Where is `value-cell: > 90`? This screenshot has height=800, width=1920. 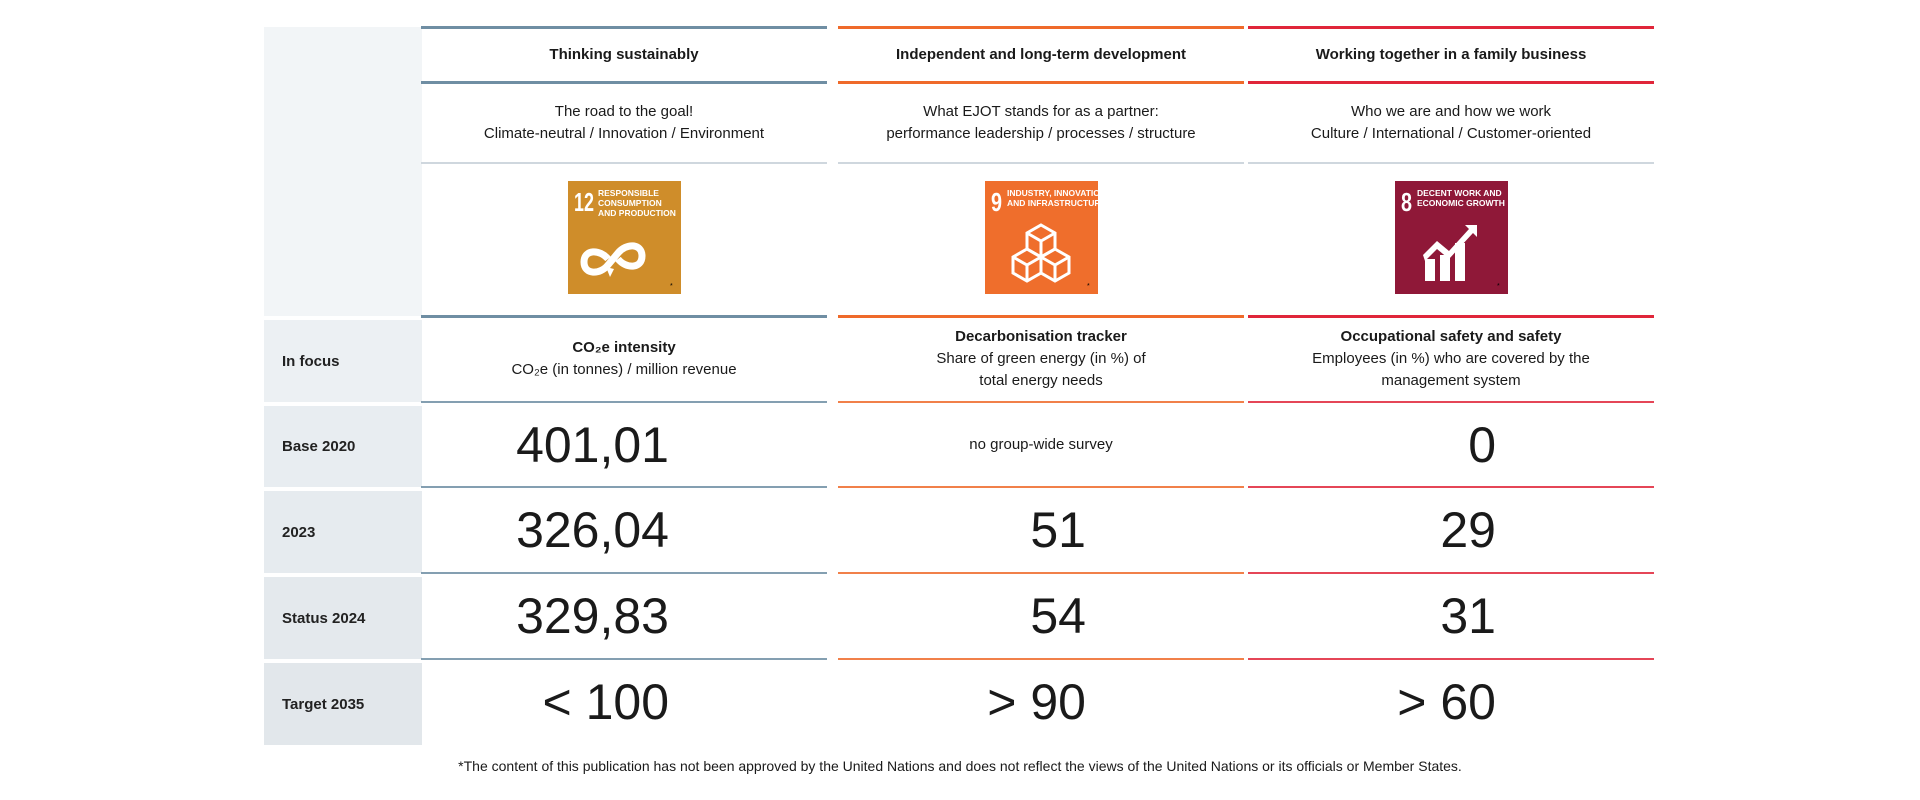 value-cell: > 90 is located at coordinates (1036, 702).